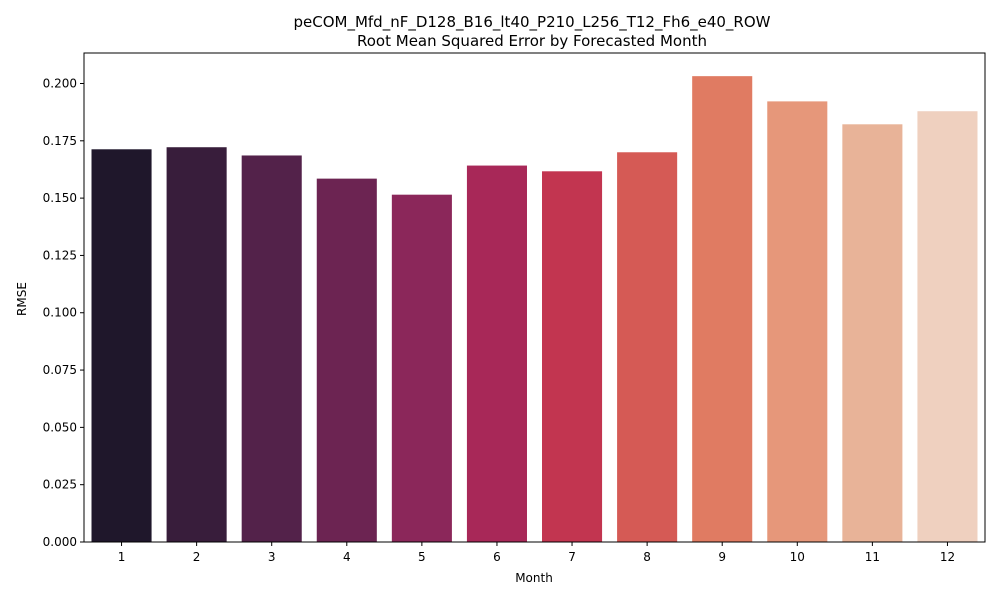 This screenshot has width=1000, height=600. Describe the element at coordinates (60, 485) in the screenshot. I see `y-tick-label: 0.025` at that location.